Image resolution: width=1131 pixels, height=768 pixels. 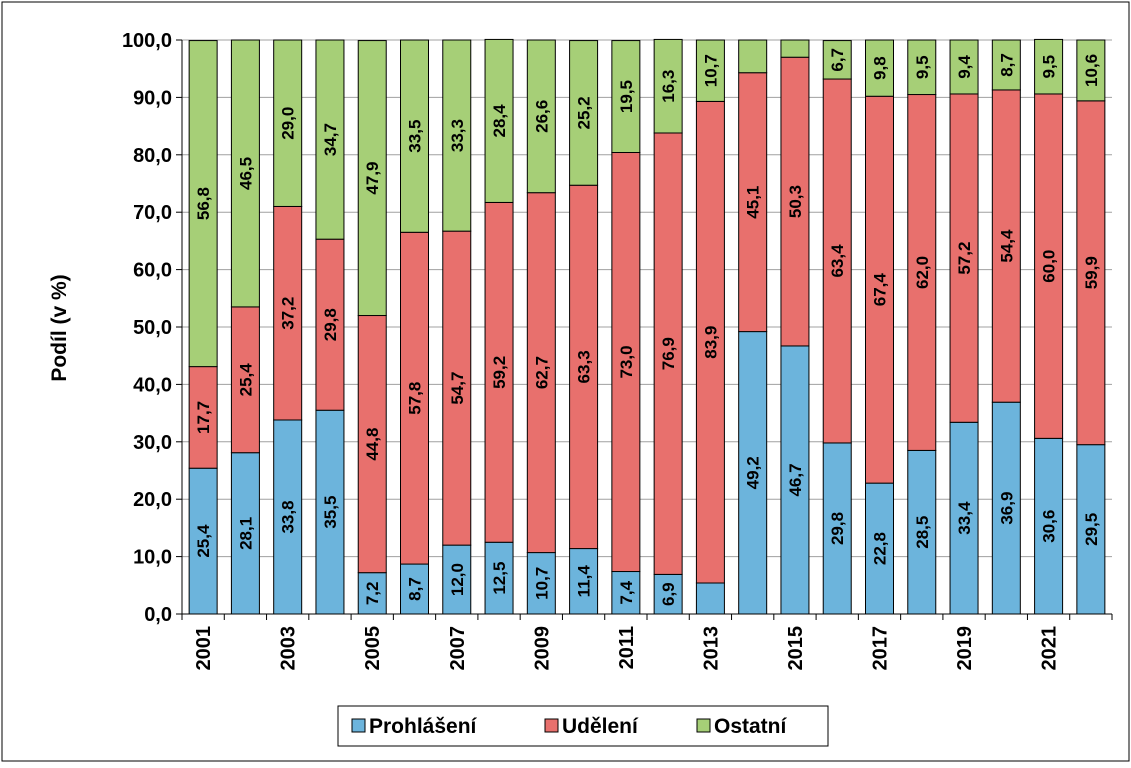 What do you see at coordinates (152, 98) in the screenshot?
I see `y-tick-label: 90,0` at bounding box center [152, 98].